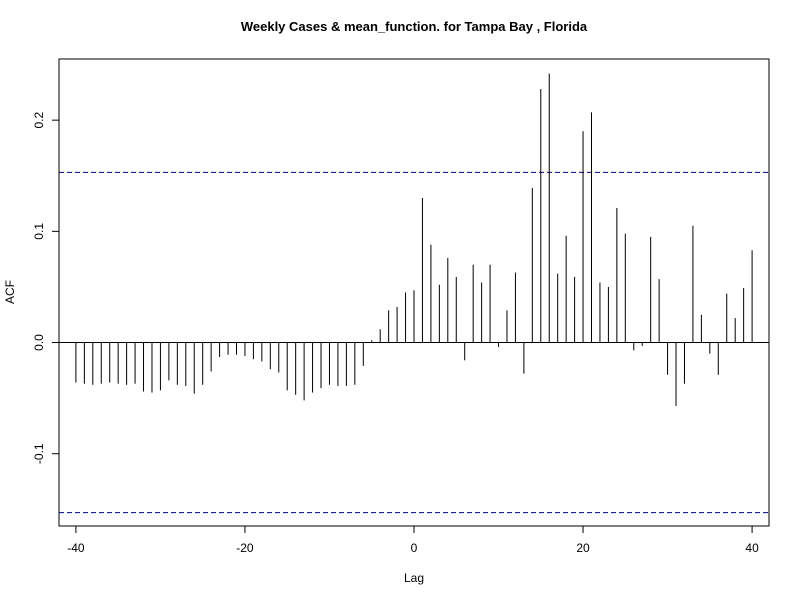 The height and width of the screenshot is (600, 800). I want to click on x-axis: -40 -20 0 20 40, so click(413, 540).